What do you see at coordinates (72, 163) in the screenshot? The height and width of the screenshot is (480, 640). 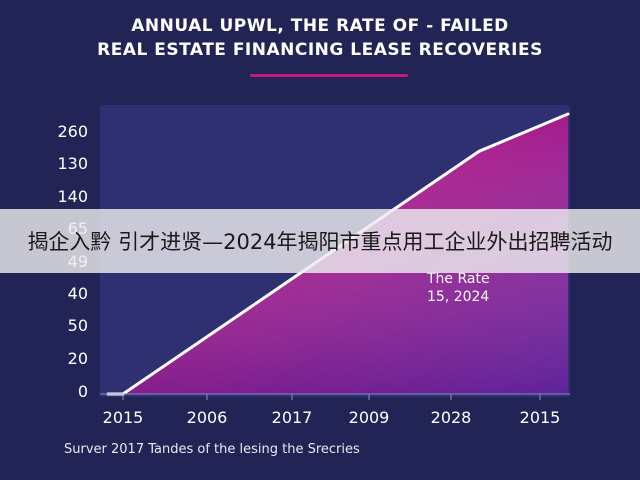 I see `y-tick-label: 130` at bounding box center [72, 163].